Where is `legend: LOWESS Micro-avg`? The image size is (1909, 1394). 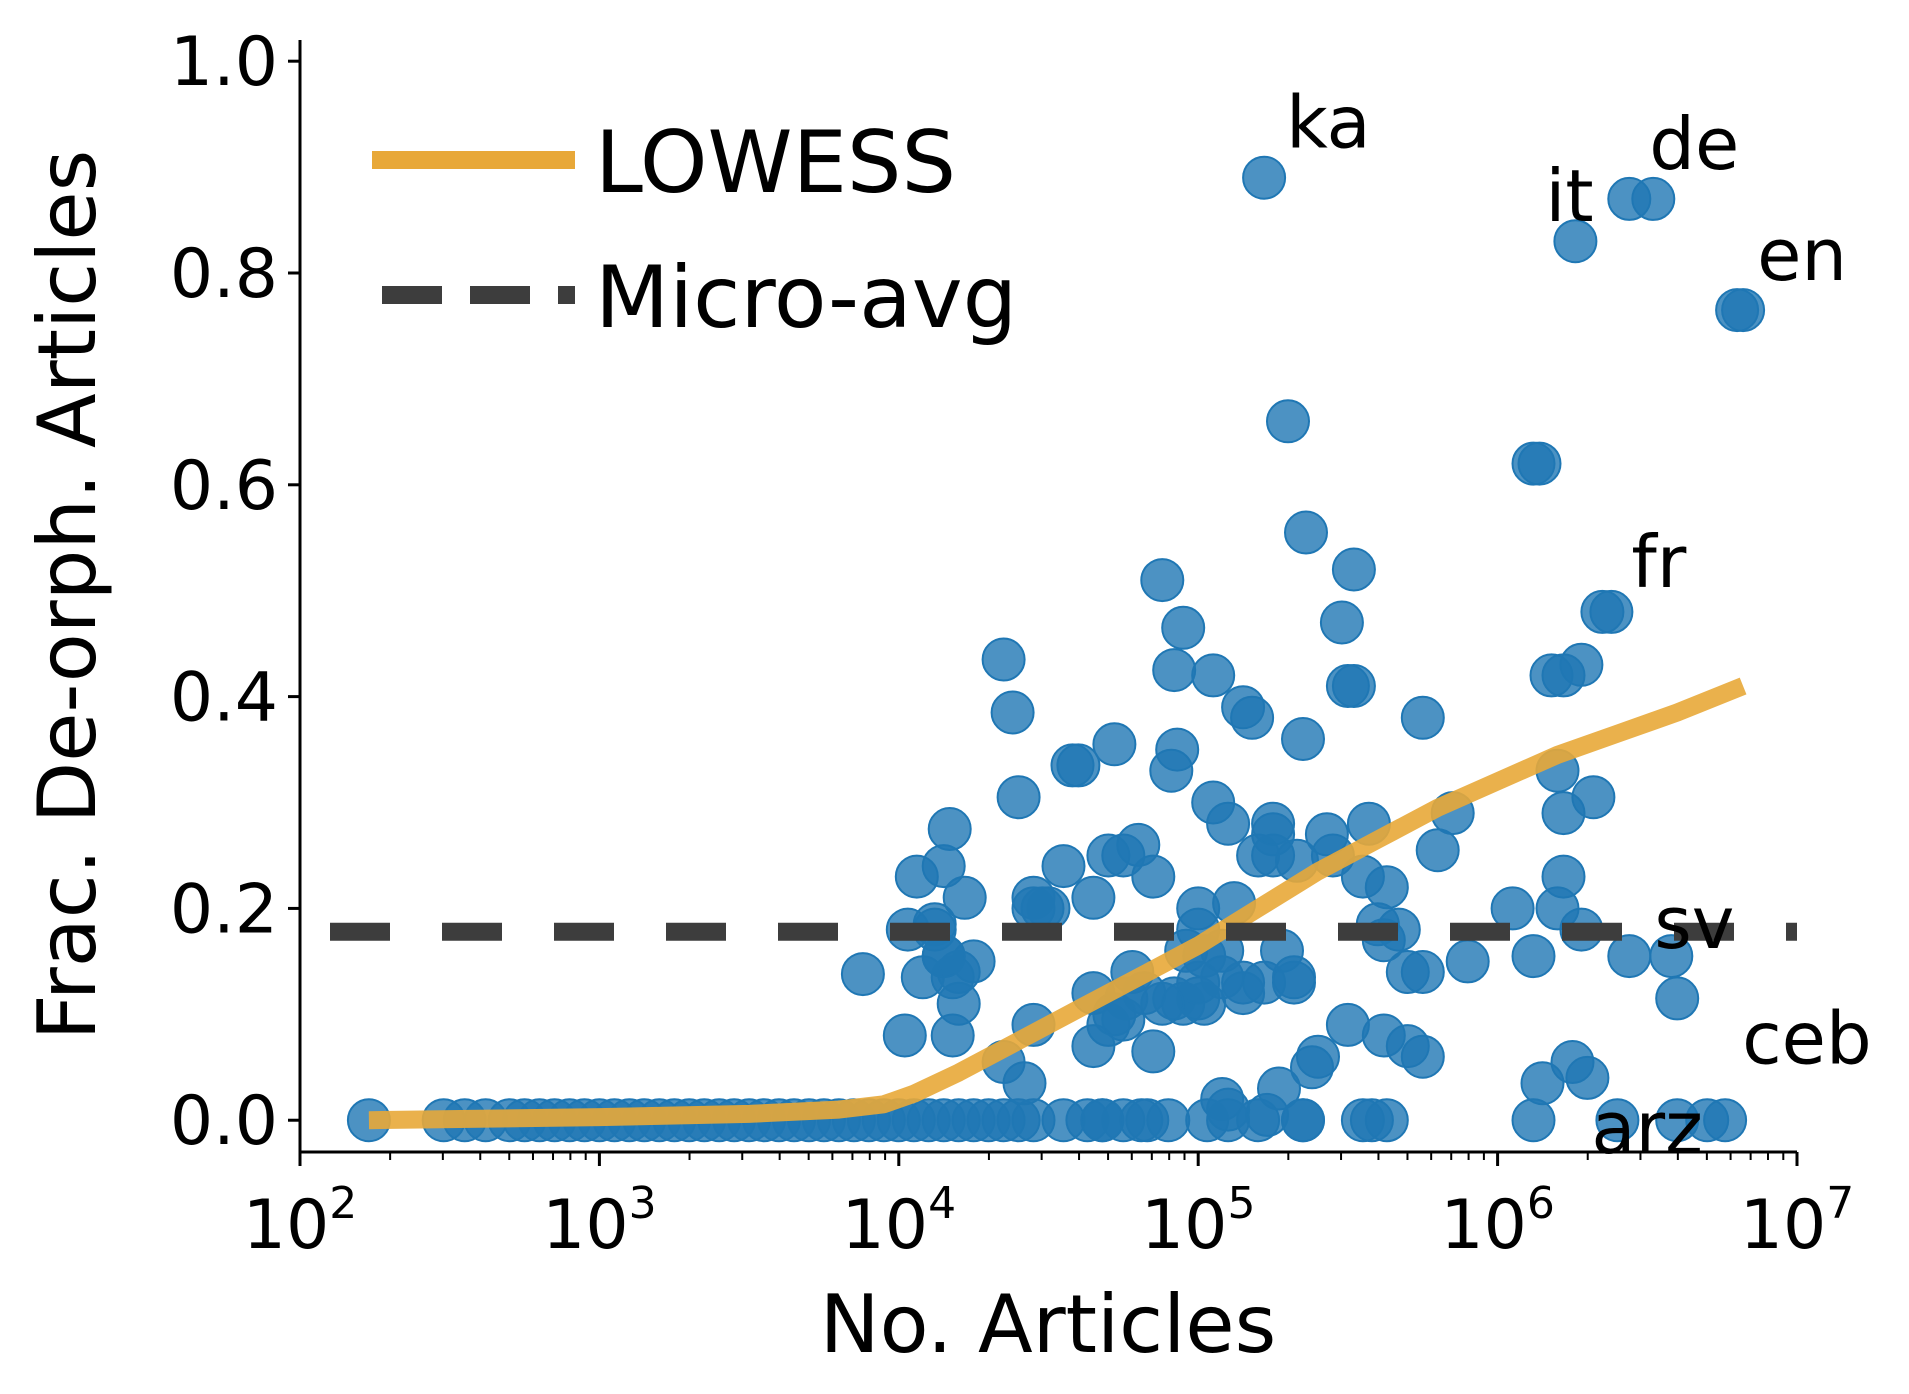 legend: LOWESS Micro-avg is located at coordinates (694, 230).